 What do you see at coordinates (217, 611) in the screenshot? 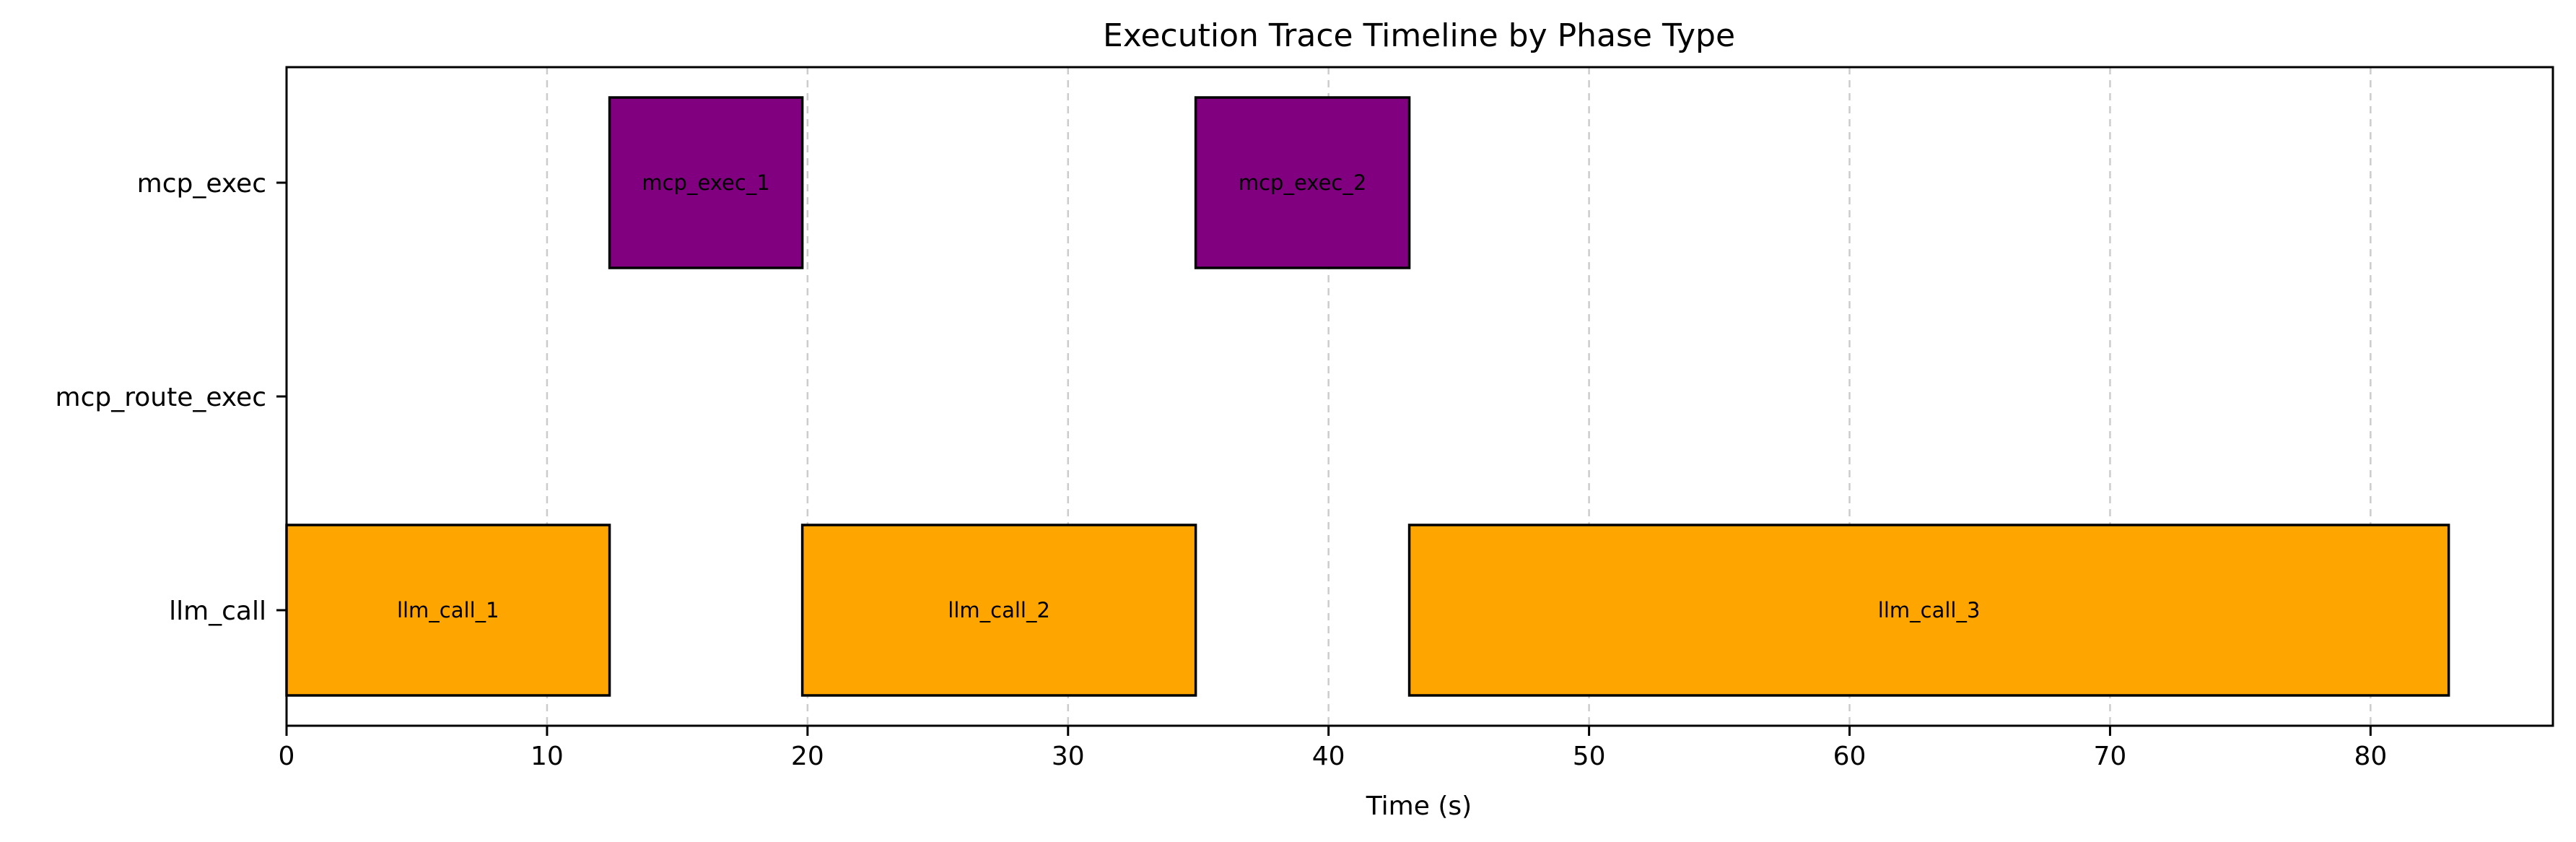
I see `y-tick-label-llm_call: llm_call` at bounding box center [217, 611].